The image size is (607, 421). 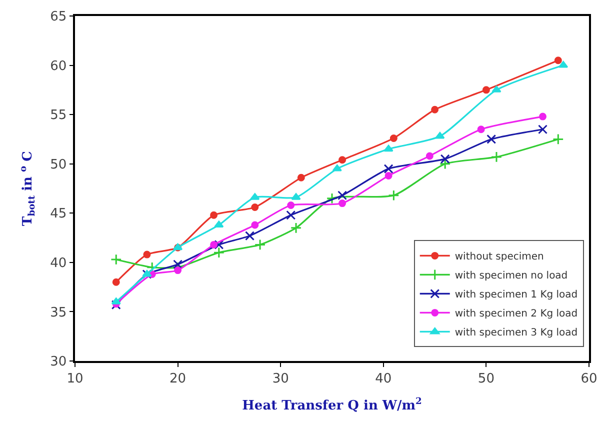 I want to click on legend-label: with specimen 1 Kg load, so click(x=516, y=295).